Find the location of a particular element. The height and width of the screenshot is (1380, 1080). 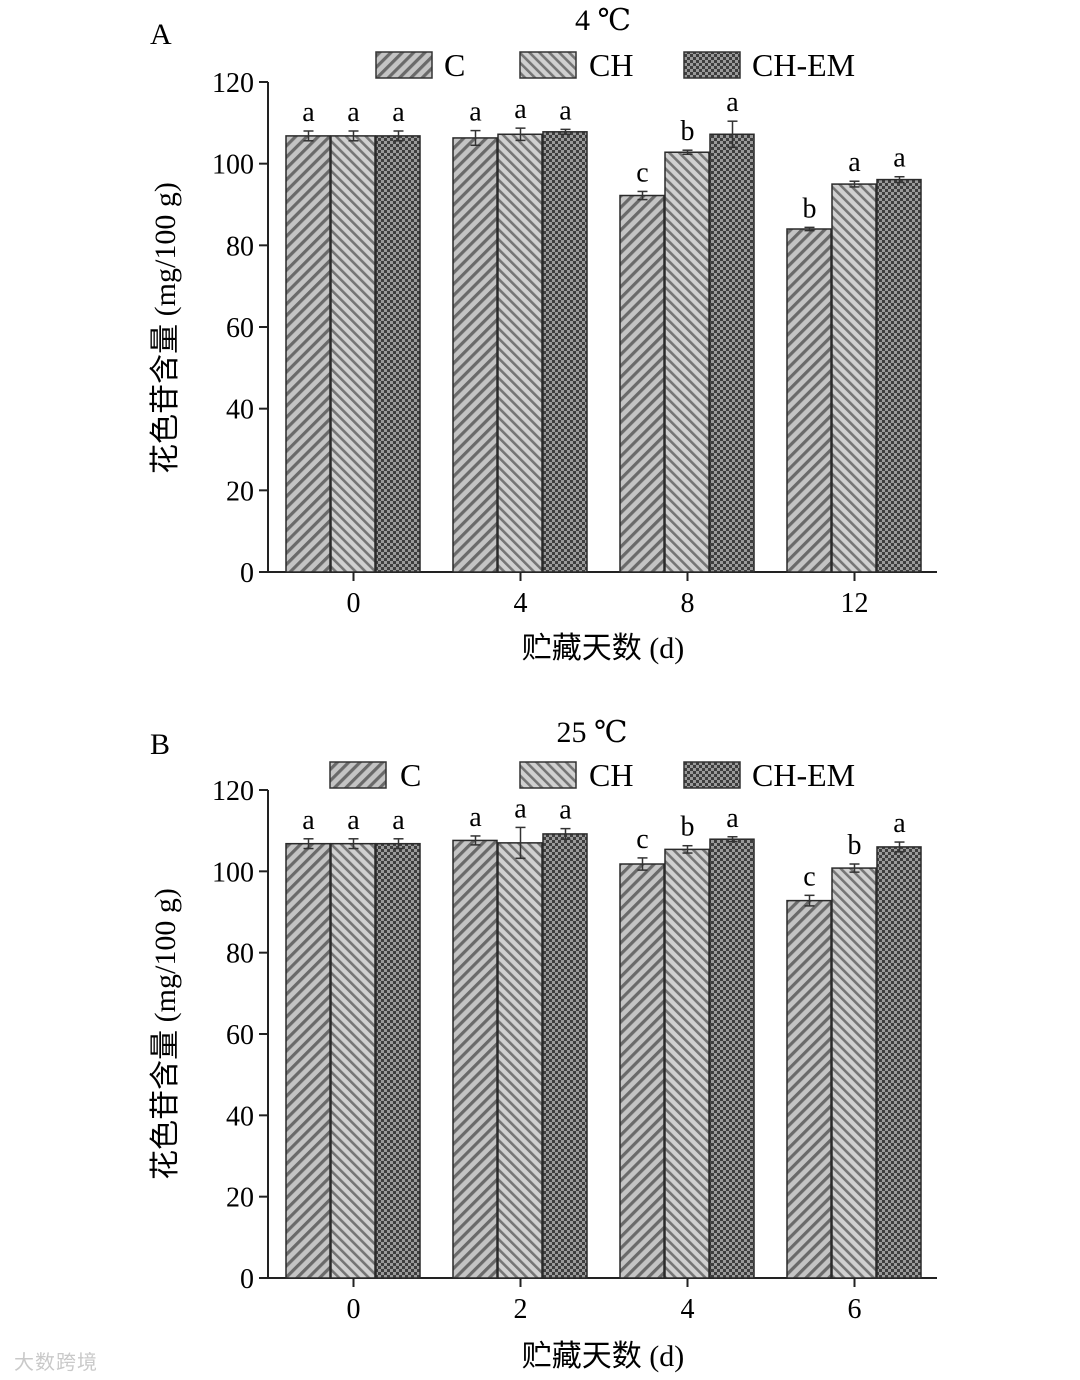

legend-b-swatch-ch is located at coordinates (548, 775).